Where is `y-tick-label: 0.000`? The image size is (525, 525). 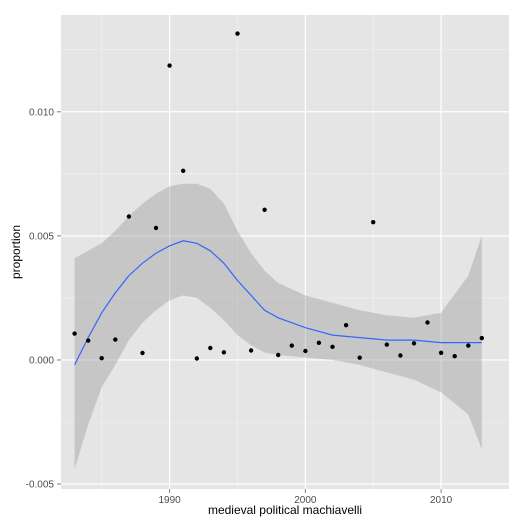
y-tick-label: 0.000 is located at coordinates (41, 360).